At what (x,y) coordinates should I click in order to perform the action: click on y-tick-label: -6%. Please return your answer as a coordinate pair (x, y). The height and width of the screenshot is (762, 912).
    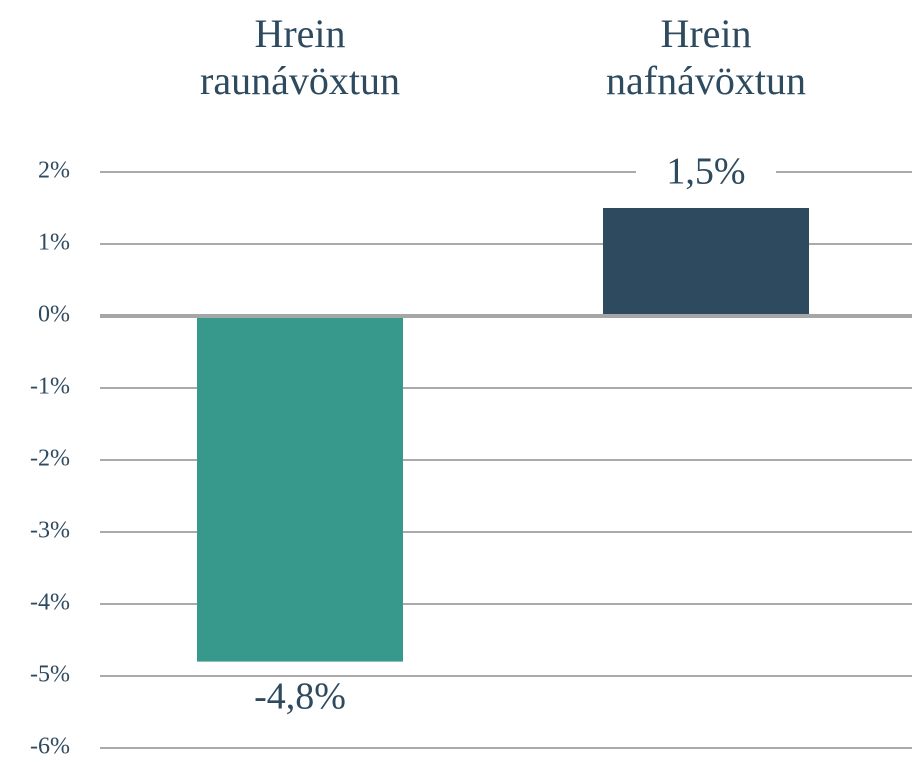
    Looking at the image, I should click on (50, 747).